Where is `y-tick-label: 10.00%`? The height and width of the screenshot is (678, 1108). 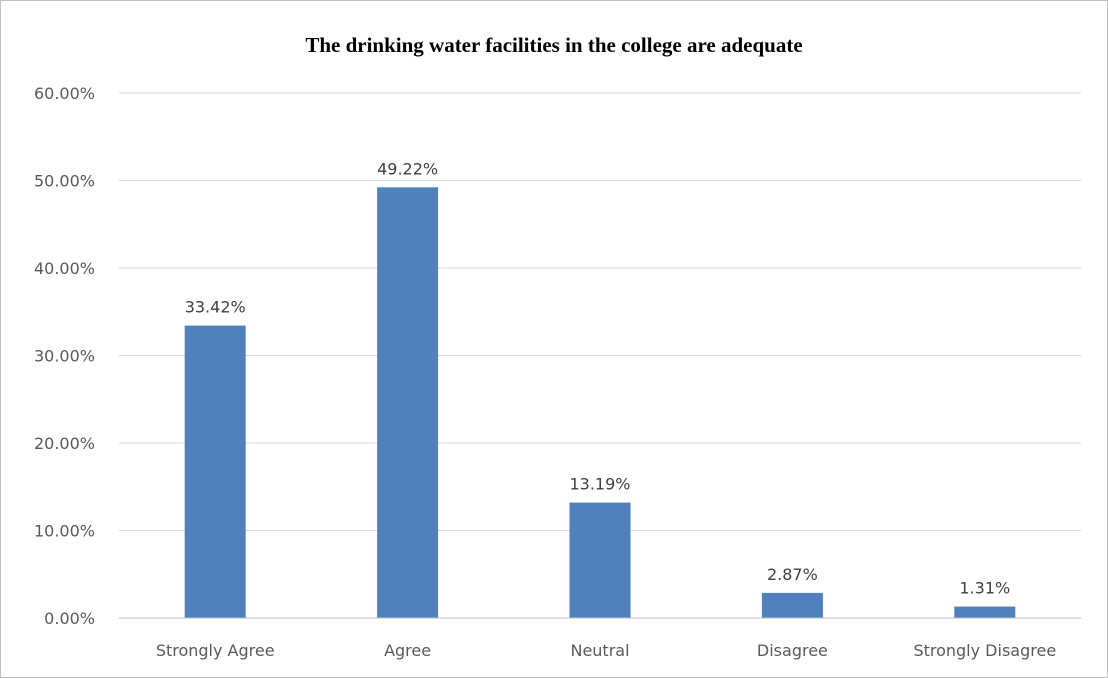 y-tick-label: 10.00% is located at coordinates (64, 531).